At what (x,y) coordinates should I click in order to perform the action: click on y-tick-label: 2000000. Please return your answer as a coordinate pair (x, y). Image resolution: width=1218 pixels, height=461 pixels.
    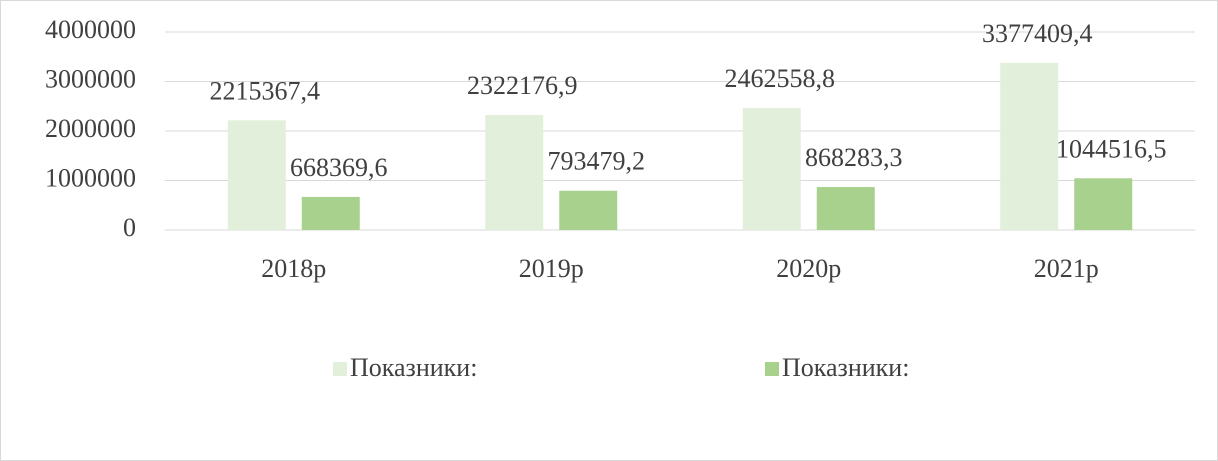
    Looking at the image, I should click on (90, 128).